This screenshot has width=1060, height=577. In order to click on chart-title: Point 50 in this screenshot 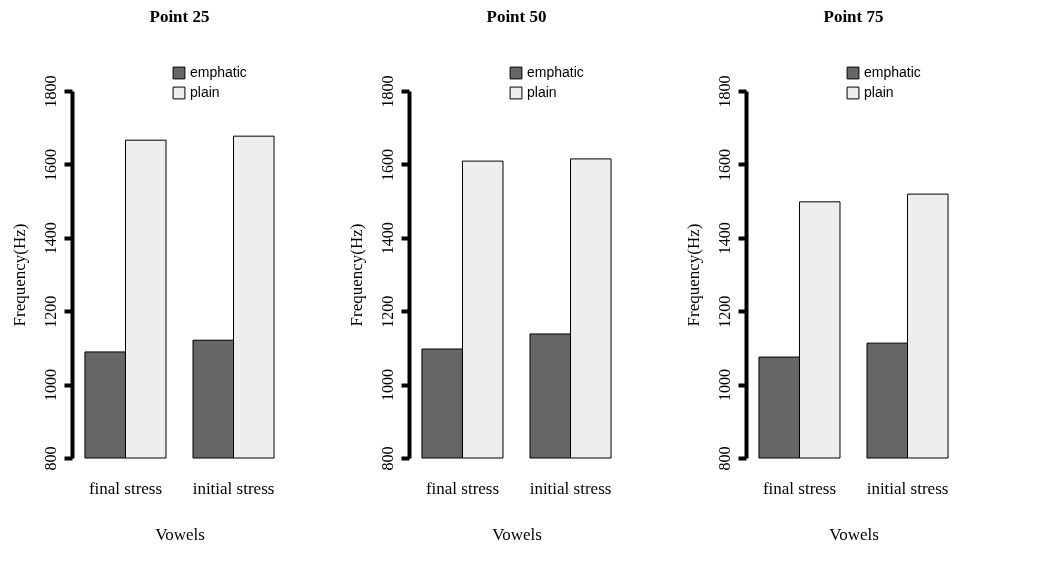, I will do `click(516, 16)`.